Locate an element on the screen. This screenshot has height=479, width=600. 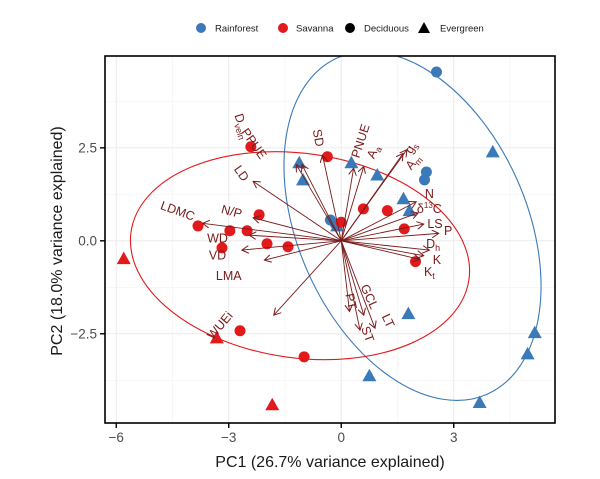
loading-label-dvein: Dvein is located at coordinates (241, 126).